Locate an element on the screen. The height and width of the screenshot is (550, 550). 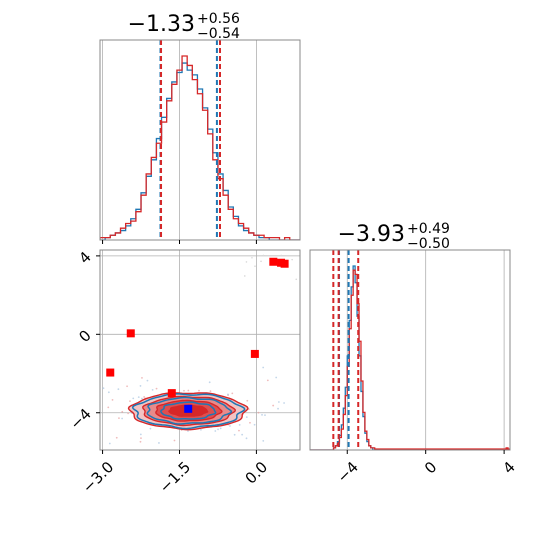
hist2-red-tail-bin is located at coordinates (507, 448).